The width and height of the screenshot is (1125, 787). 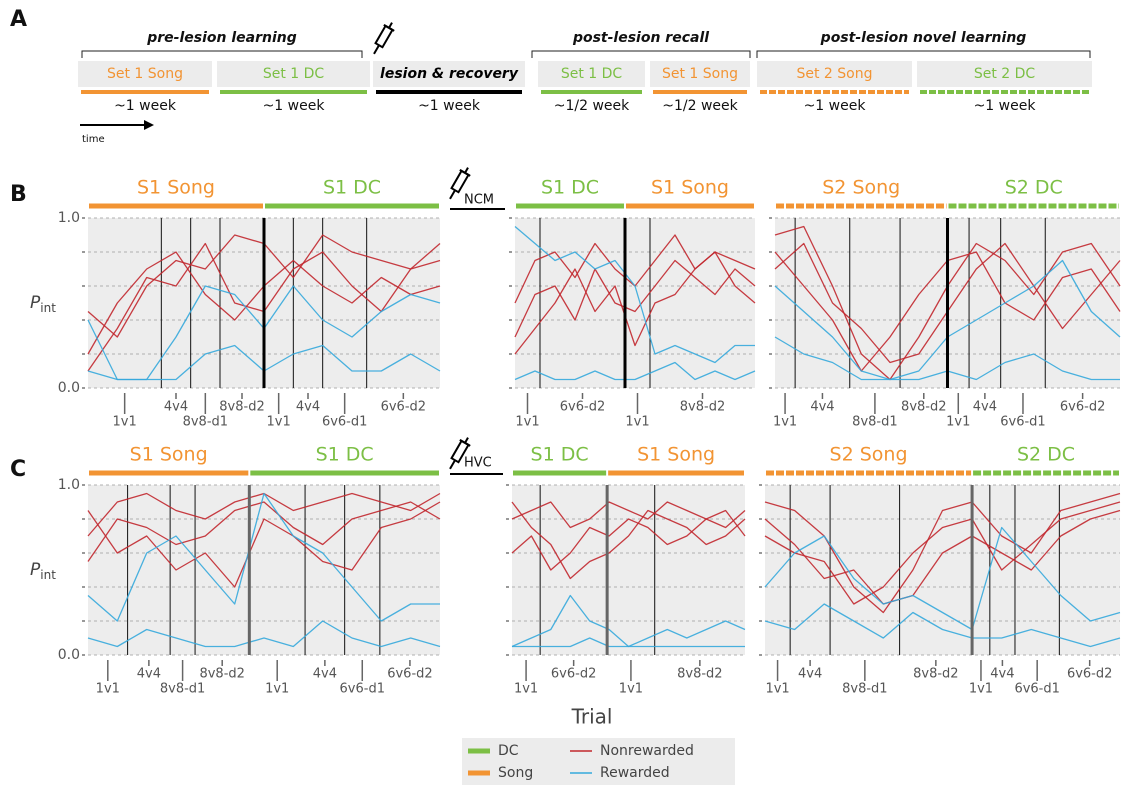 I want to click on legend-label: Nonrewarded, so click(x=647, y=751).